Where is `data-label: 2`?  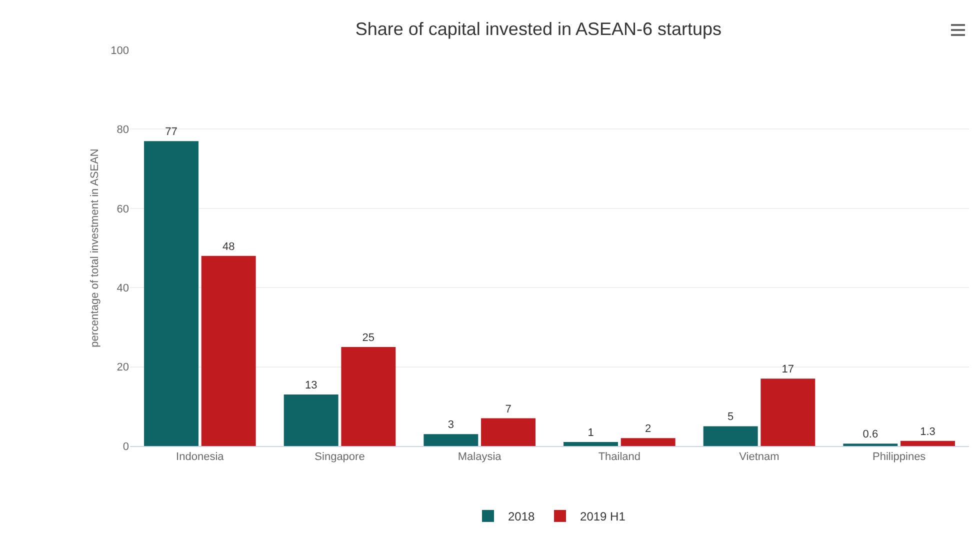
data-label: 2 is located at coordinates (648, 429).